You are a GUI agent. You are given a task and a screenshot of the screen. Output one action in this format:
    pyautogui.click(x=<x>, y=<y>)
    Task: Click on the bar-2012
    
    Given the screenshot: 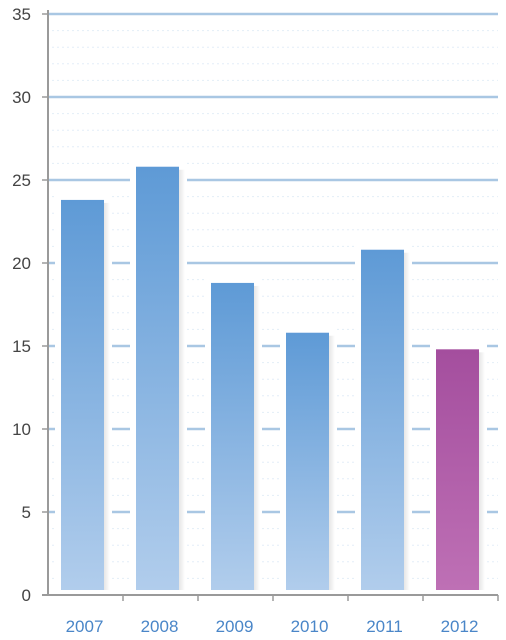 What is the action you would take?
    pyautogui.click(x=457, y=469)
    